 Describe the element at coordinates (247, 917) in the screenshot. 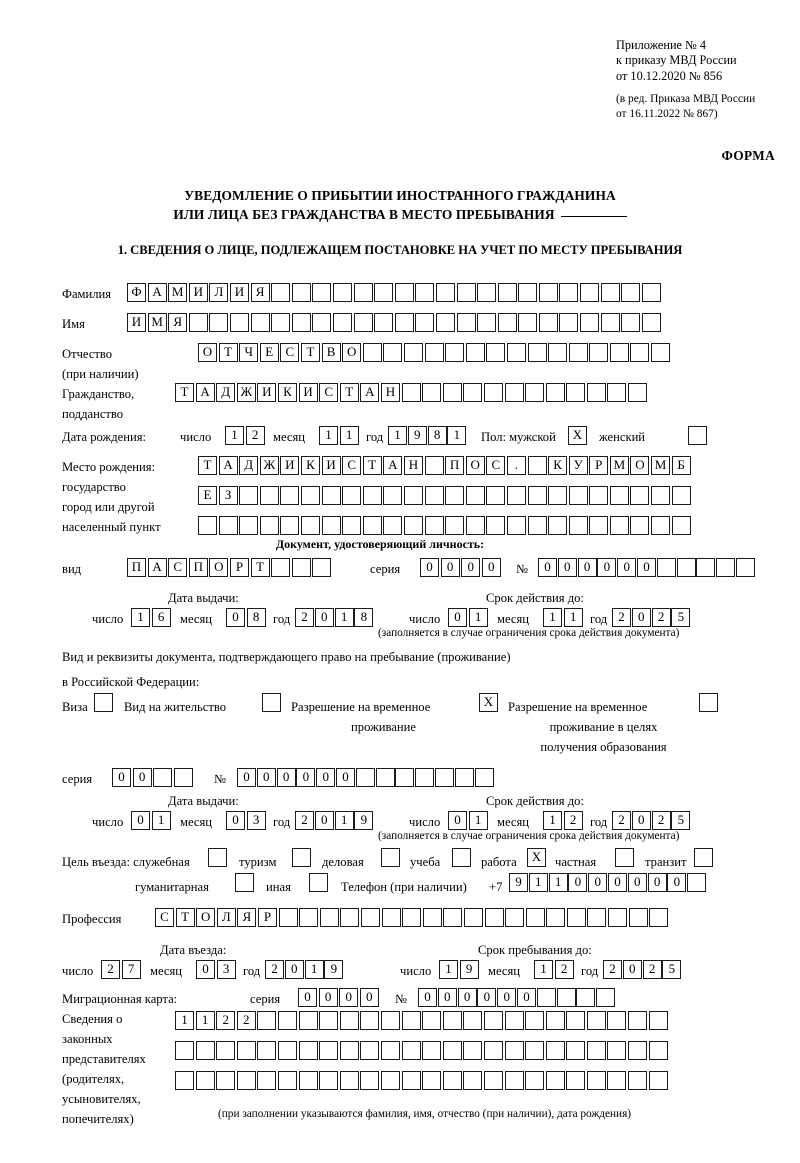

I see `cell: Я` at that location.